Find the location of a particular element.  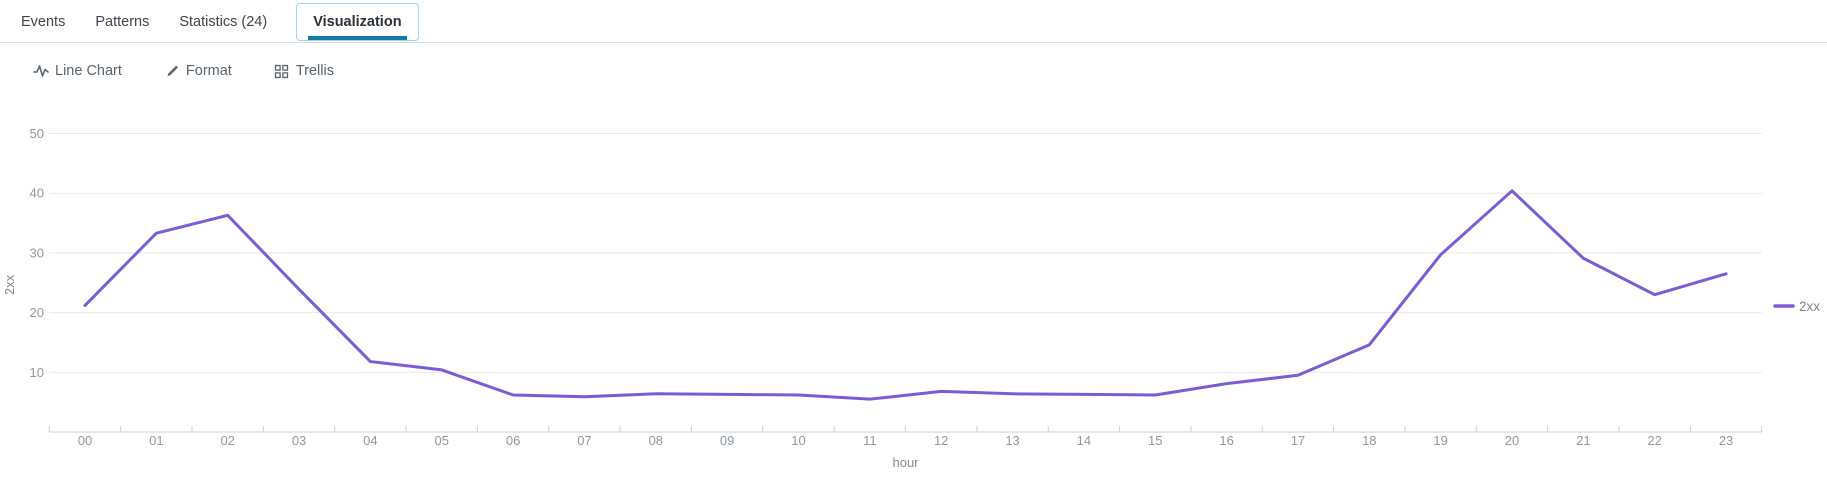

x-tick-label: 00 is located at coordinates (85, 440).